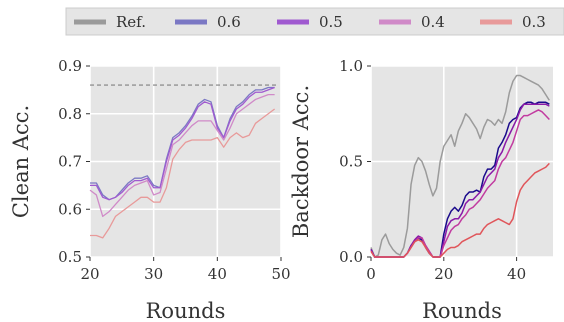 Image resolution: width=564 pixels, height=322 pixels. Describe the element at coordinates (301, 161) in the screenshot. I see `y-axis-label: Backdoor Acc.` at that location.